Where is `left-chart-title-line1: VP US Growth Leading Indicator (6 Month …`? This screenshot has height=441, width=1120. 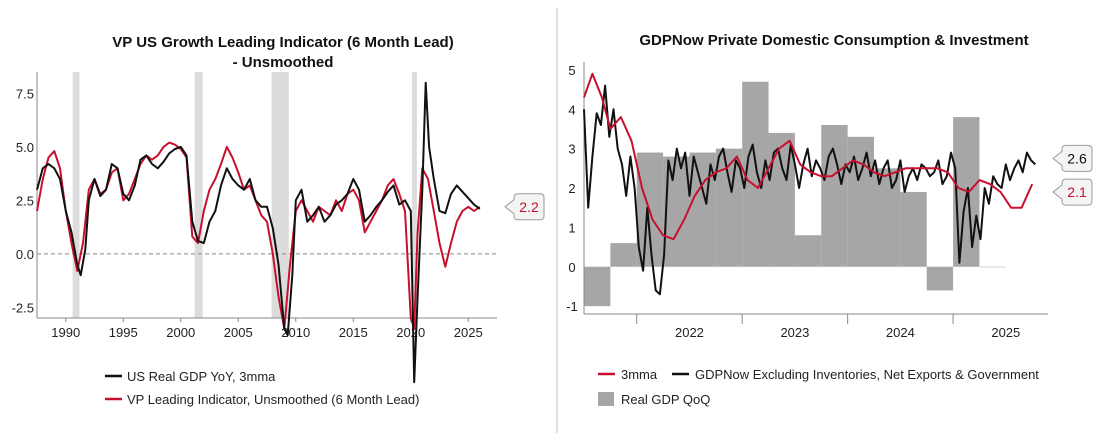
left-chart-title-line1: VP US Growth Leading Indicator (6 Month … is located at coordinates (282, 42).